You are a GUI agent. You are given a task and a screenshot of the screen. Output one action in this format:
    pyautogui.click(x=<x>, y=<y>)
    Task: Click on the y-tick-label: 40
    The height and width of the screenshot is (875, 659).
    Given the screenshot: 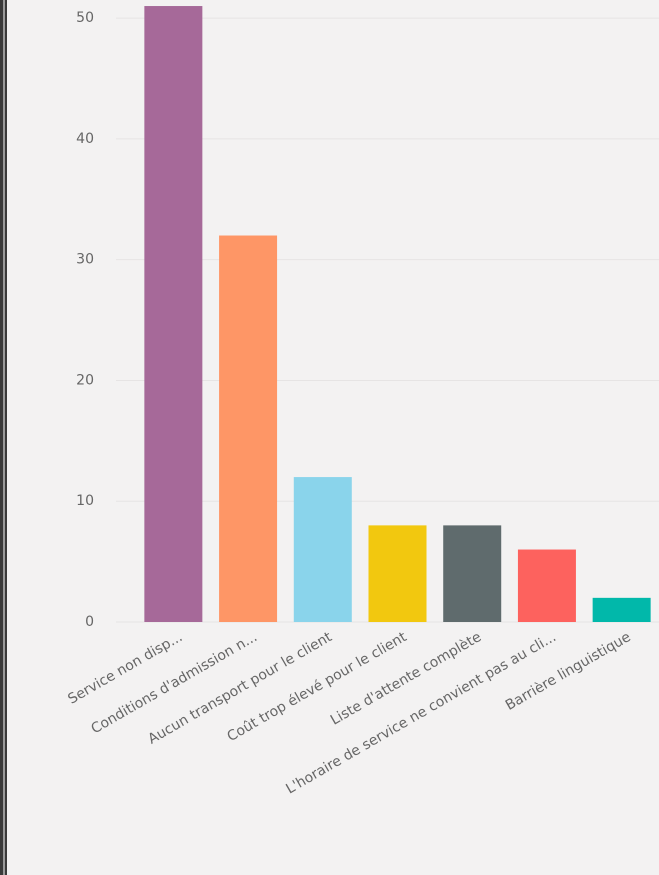 What is the action you would take?
    pyautogui.click(x=85, y=139)
    